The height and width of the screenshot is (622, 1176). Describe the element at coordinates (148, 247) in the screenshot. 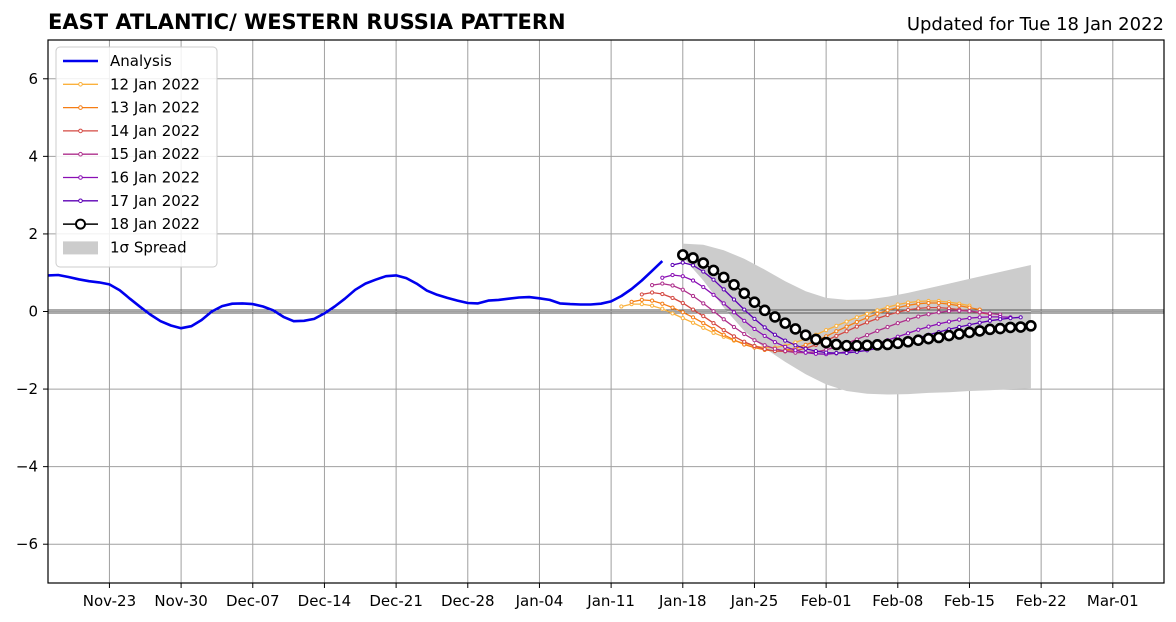

I see `legend-label: 1σ Spread` at that location.